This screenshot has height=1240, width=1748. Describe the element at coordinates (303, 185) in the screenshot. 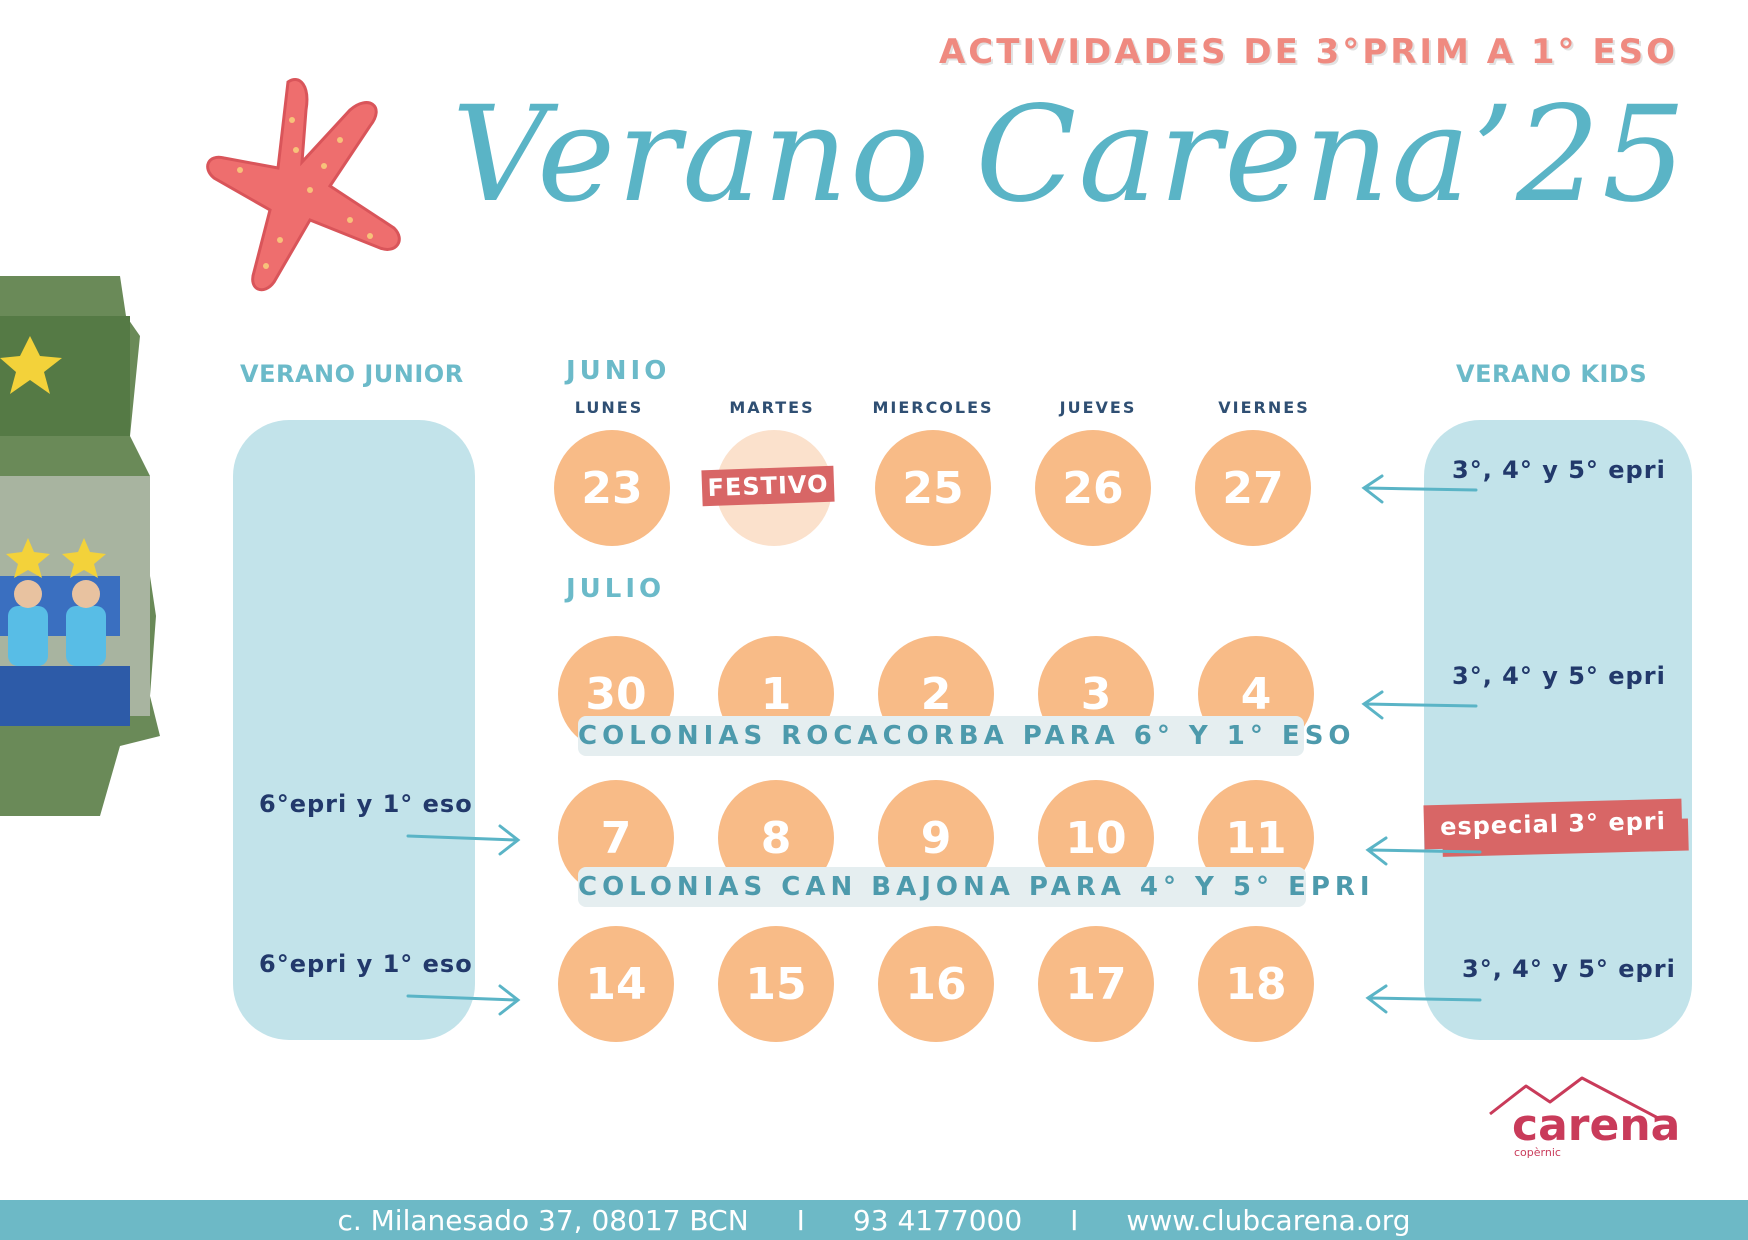

I see `starfish-icon` at that location.